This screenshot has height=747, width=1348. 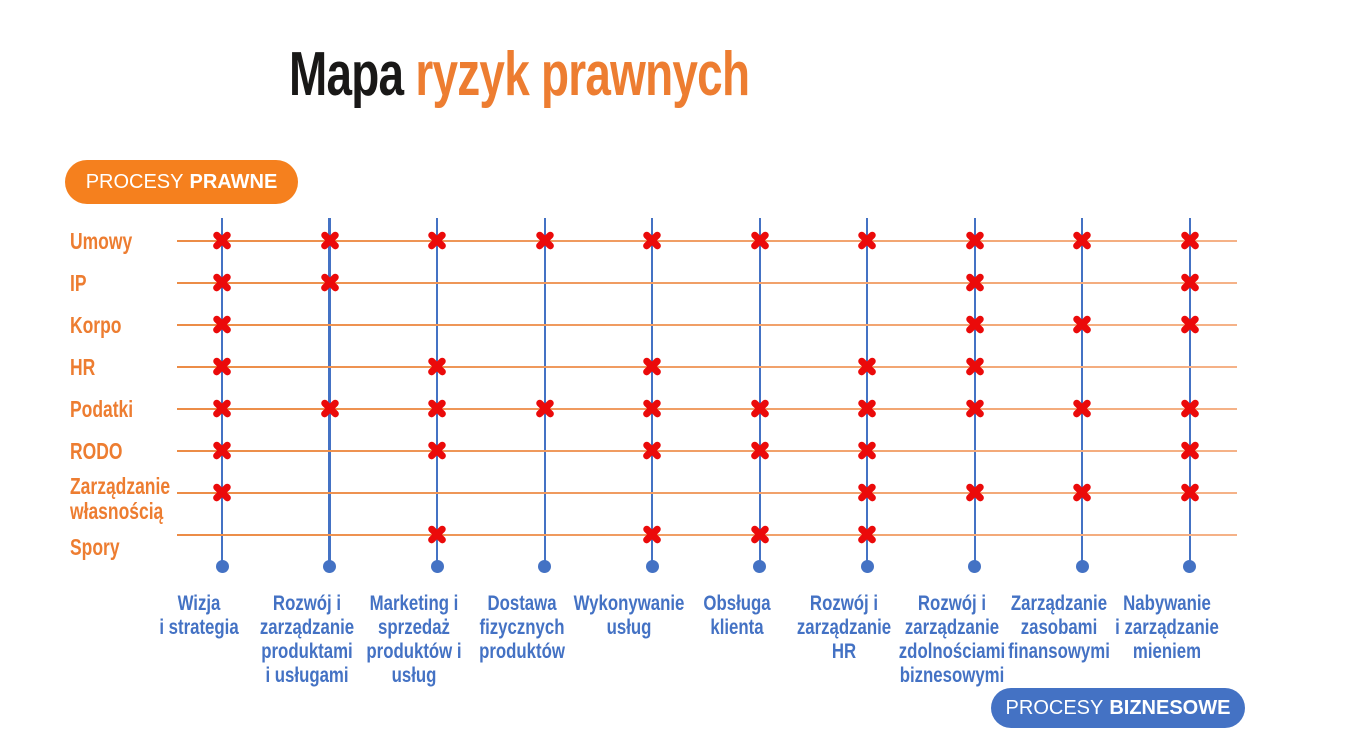 I want to click on row-label-line: IP, so click(x=78, y=282).